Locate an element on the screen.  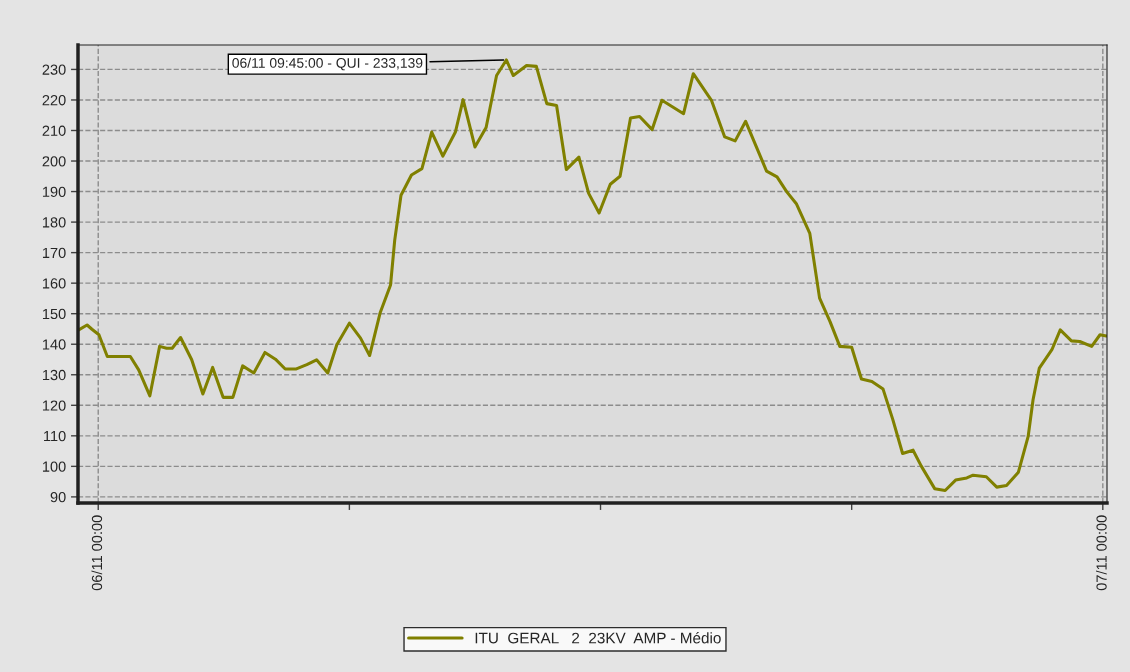
y-tick-label: 110 is located at coordinates (55, 436).